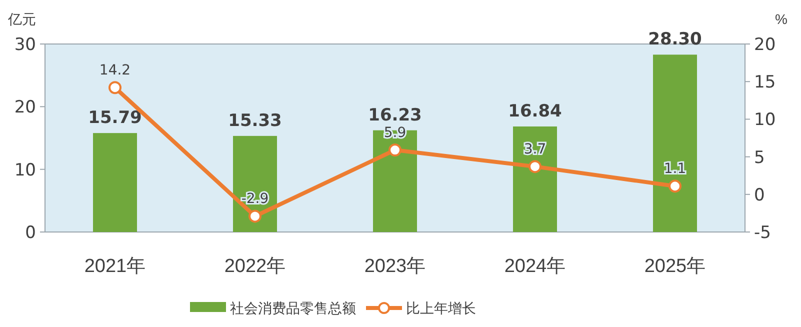 This screenshot has height=327, width=801. What do you see at coordinates (675, 40) in the screenshot?
I see `data-label: 28.30` at bounding box center [675, 40].